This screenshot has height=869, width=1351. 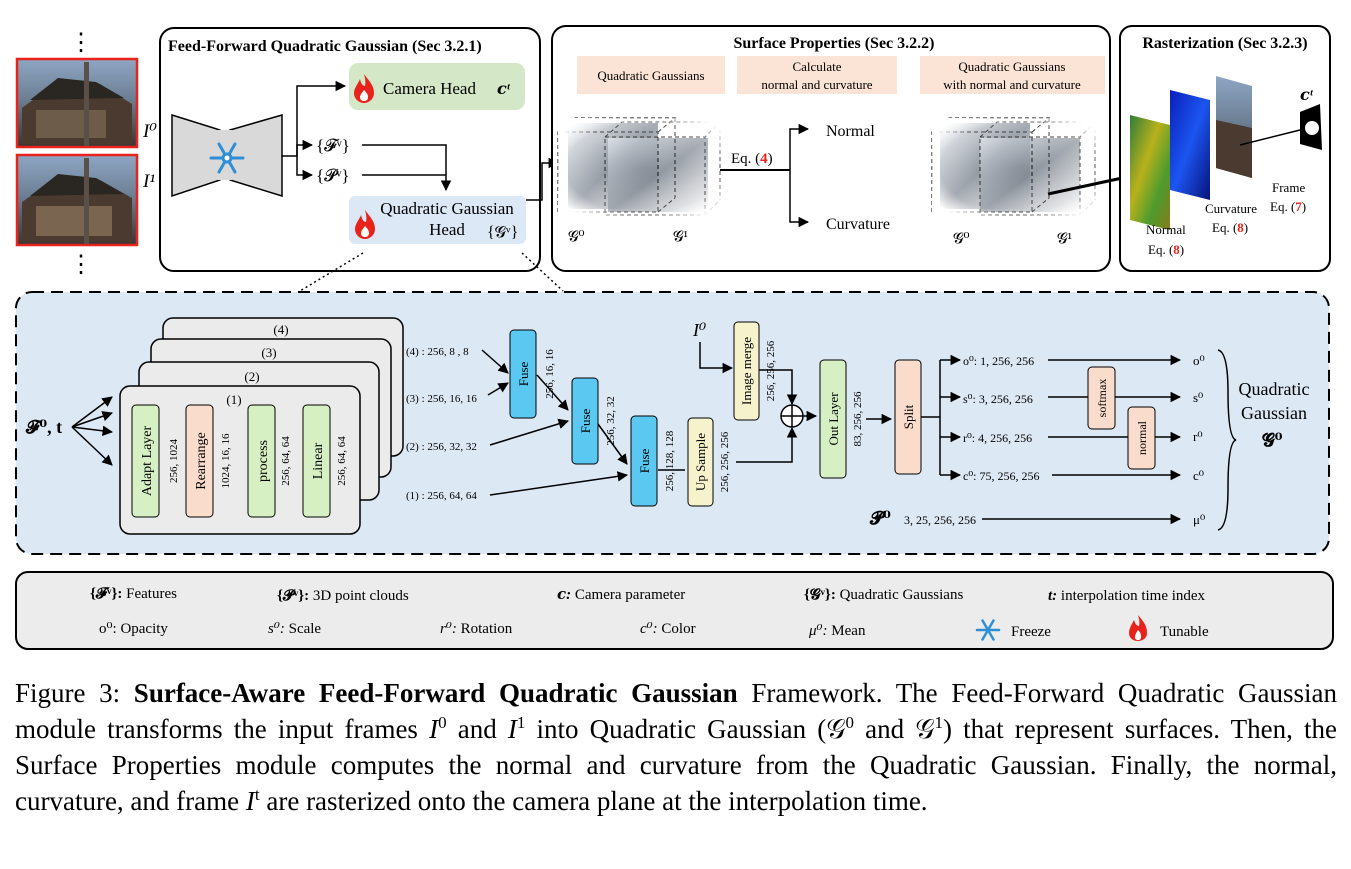 What do you see at coordinates (998, 361) in the screenshot?
I see `param-o-in: o⁰: 1, 256, 256` at bounding box center [998, 361].